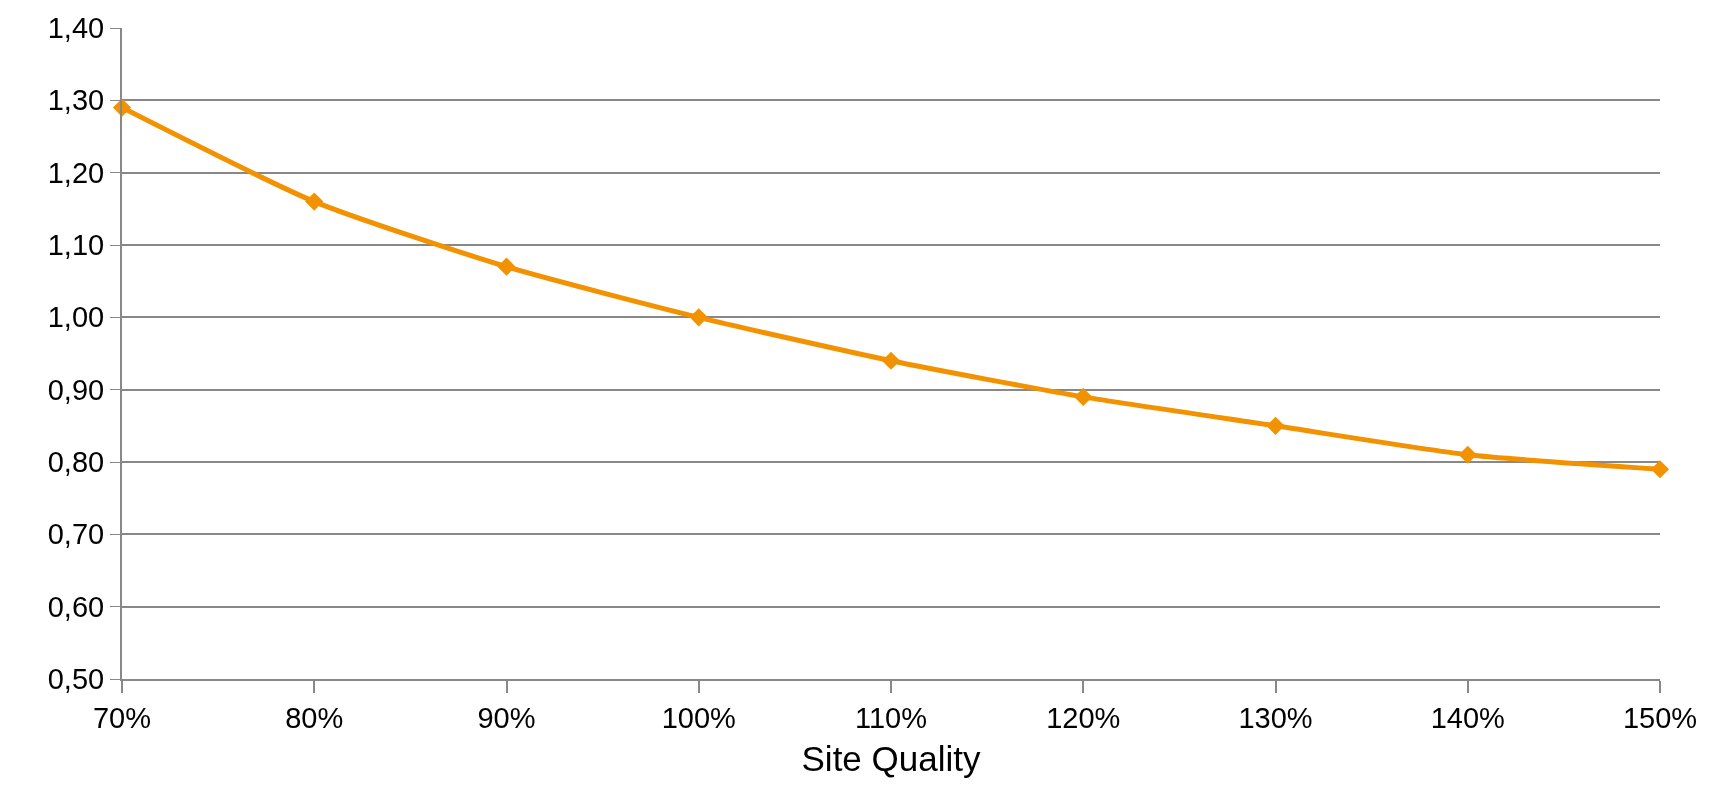 This screenshot has width=1709, height=791. Describe the element at coordinates (76, 462) in the screenshot. I see `y-tick-label: 0,80` at that location.